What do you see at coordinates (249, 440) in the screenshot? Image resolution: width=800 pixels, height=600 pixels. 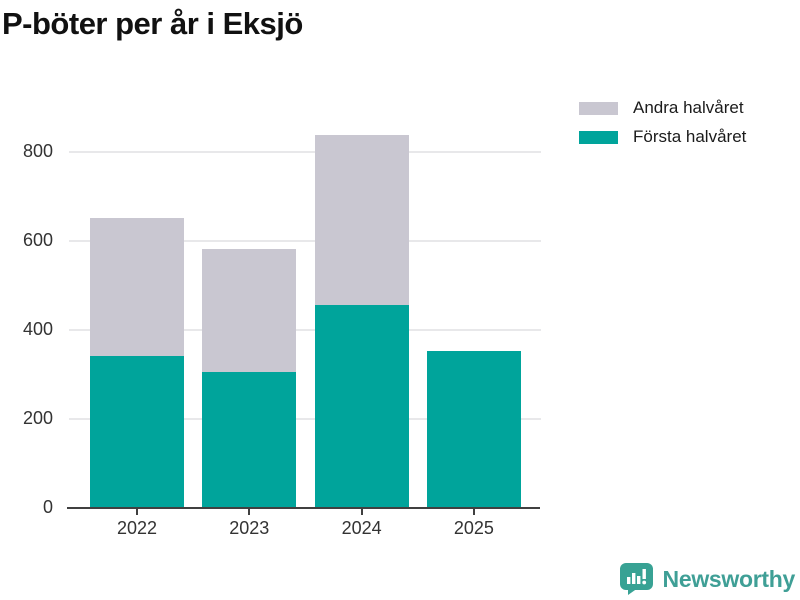 I see `bar-segment-2023-forsta-halvaret` at bounding box center [249, 440].